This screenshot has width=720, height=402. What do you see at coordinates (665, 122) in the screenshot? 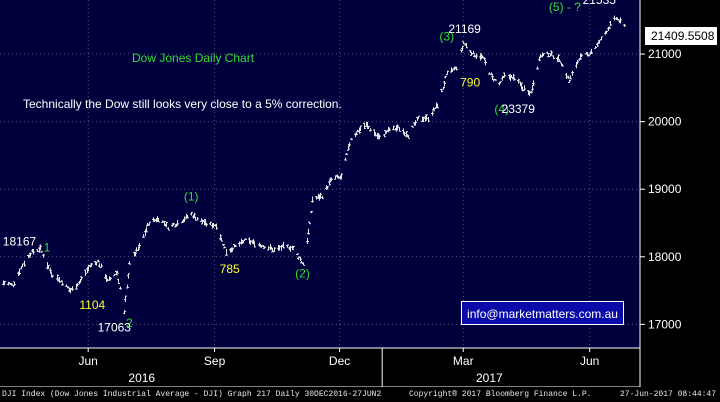
I see `y-tick-label: 20000` at bounding box center [665, 122].